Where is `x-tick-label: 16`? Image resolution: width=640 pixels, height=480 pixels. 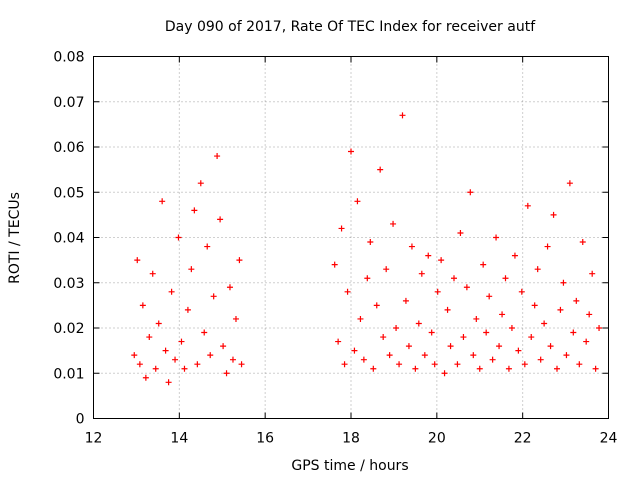
x-tick-label: 16 is located at coordinates (265, 439).